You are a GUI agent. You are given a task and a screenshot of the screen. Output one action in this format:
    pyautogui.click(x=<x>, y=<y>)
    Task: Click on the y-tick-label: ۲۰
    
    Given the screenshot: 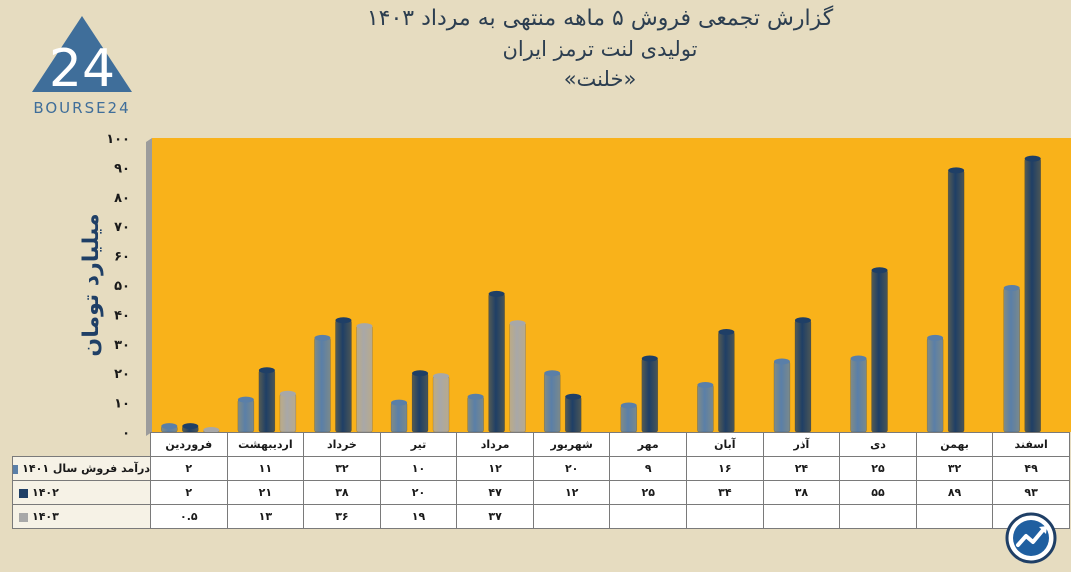 What is the action you would take?
    pyautogui.click(x=122, y=374)
    